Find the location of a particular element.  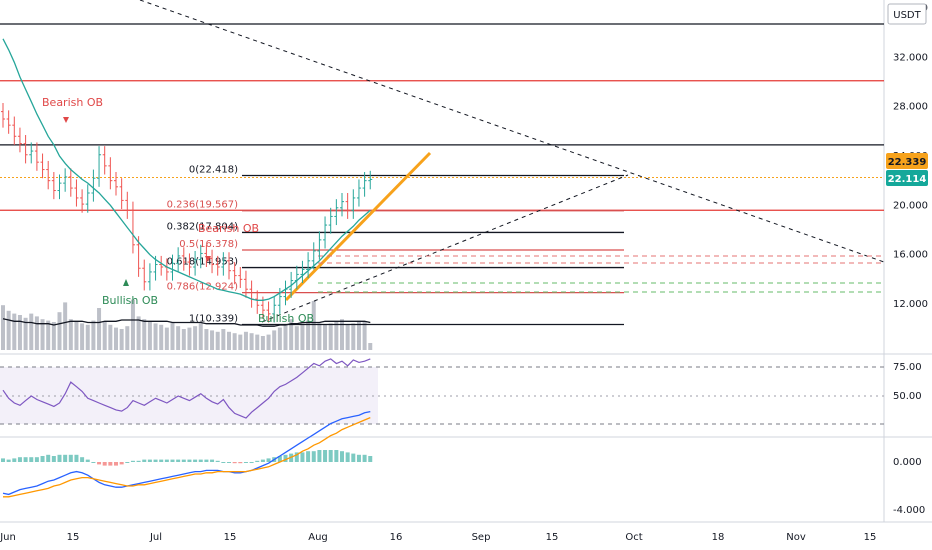

price-axis-tick: 32.000 is located at coordinates (910, 57).